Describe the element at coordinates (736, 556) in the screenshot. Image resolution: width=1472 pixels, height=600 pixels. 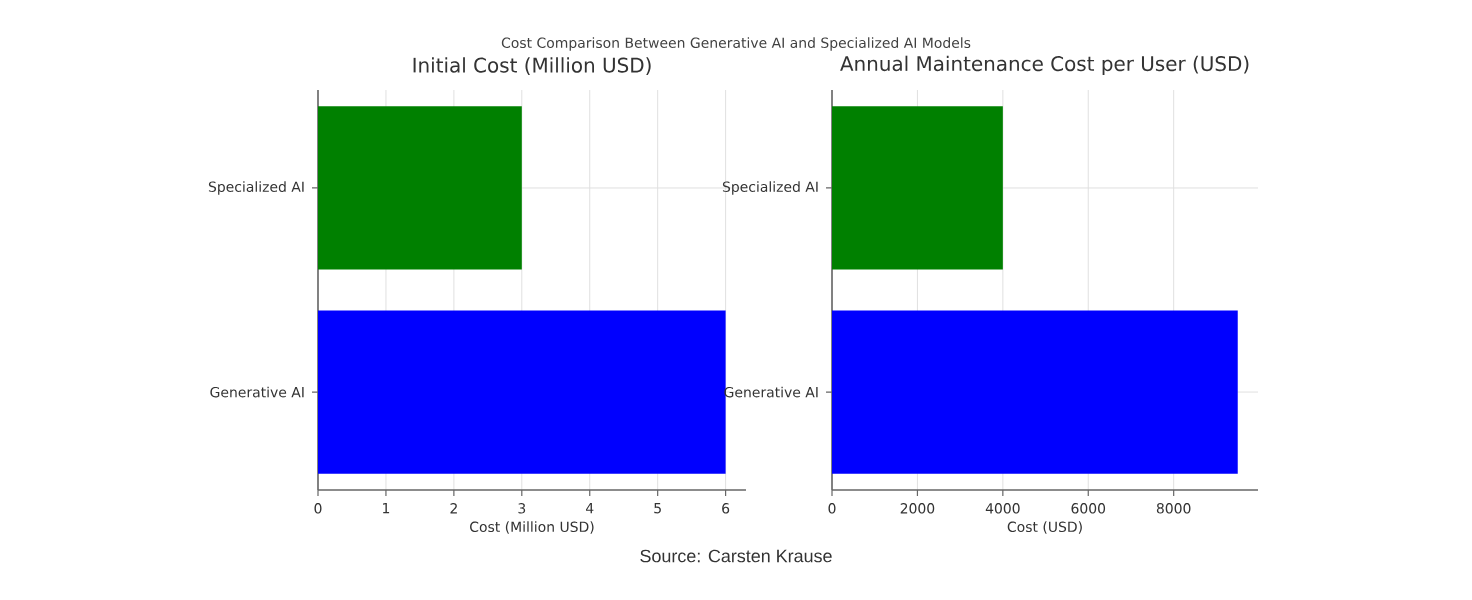
I see `source-note: Source: Carsten Krause` at that location.